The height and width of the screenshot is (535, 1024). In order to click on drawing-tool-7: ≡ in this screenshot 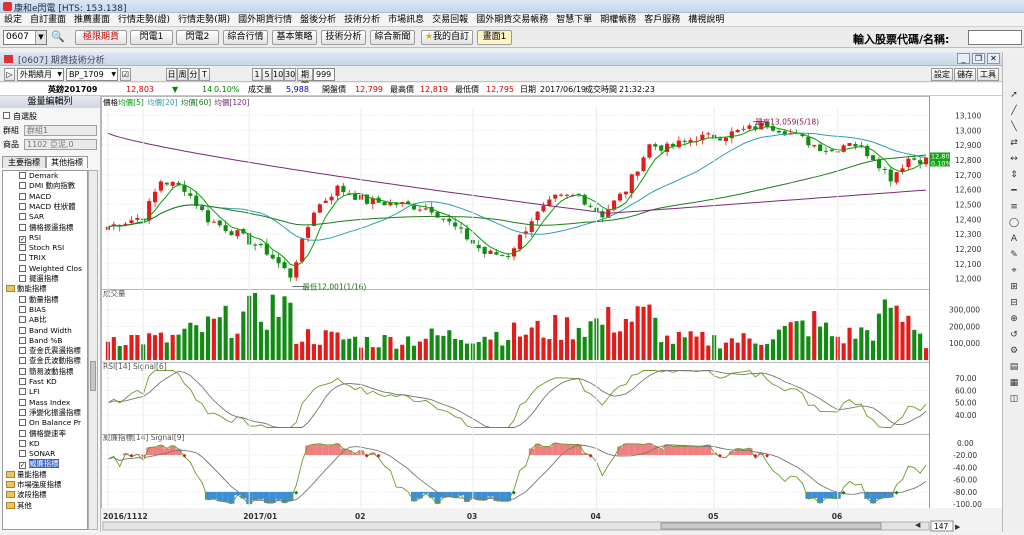, I will do `click(1014, 207)`.